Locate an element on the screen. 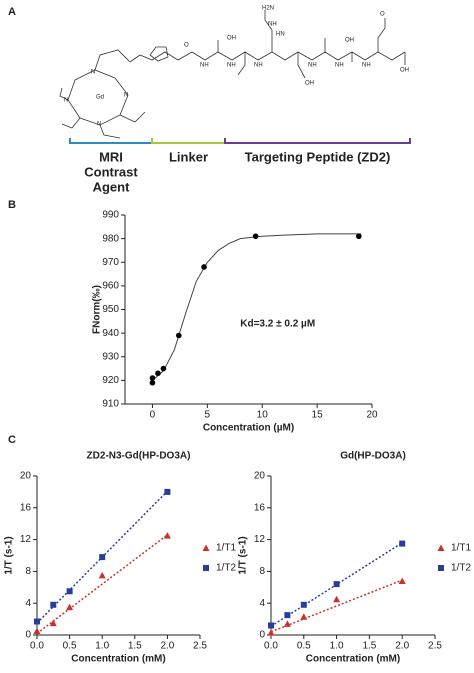  x-axis-label: Concentration (µM) is located at coordinates (248, 428).